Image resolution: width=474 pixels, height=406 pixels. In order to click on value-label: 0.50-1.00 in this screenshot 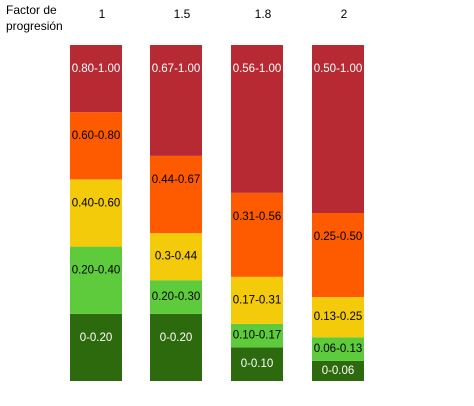, I will do `click(338, 69)`.